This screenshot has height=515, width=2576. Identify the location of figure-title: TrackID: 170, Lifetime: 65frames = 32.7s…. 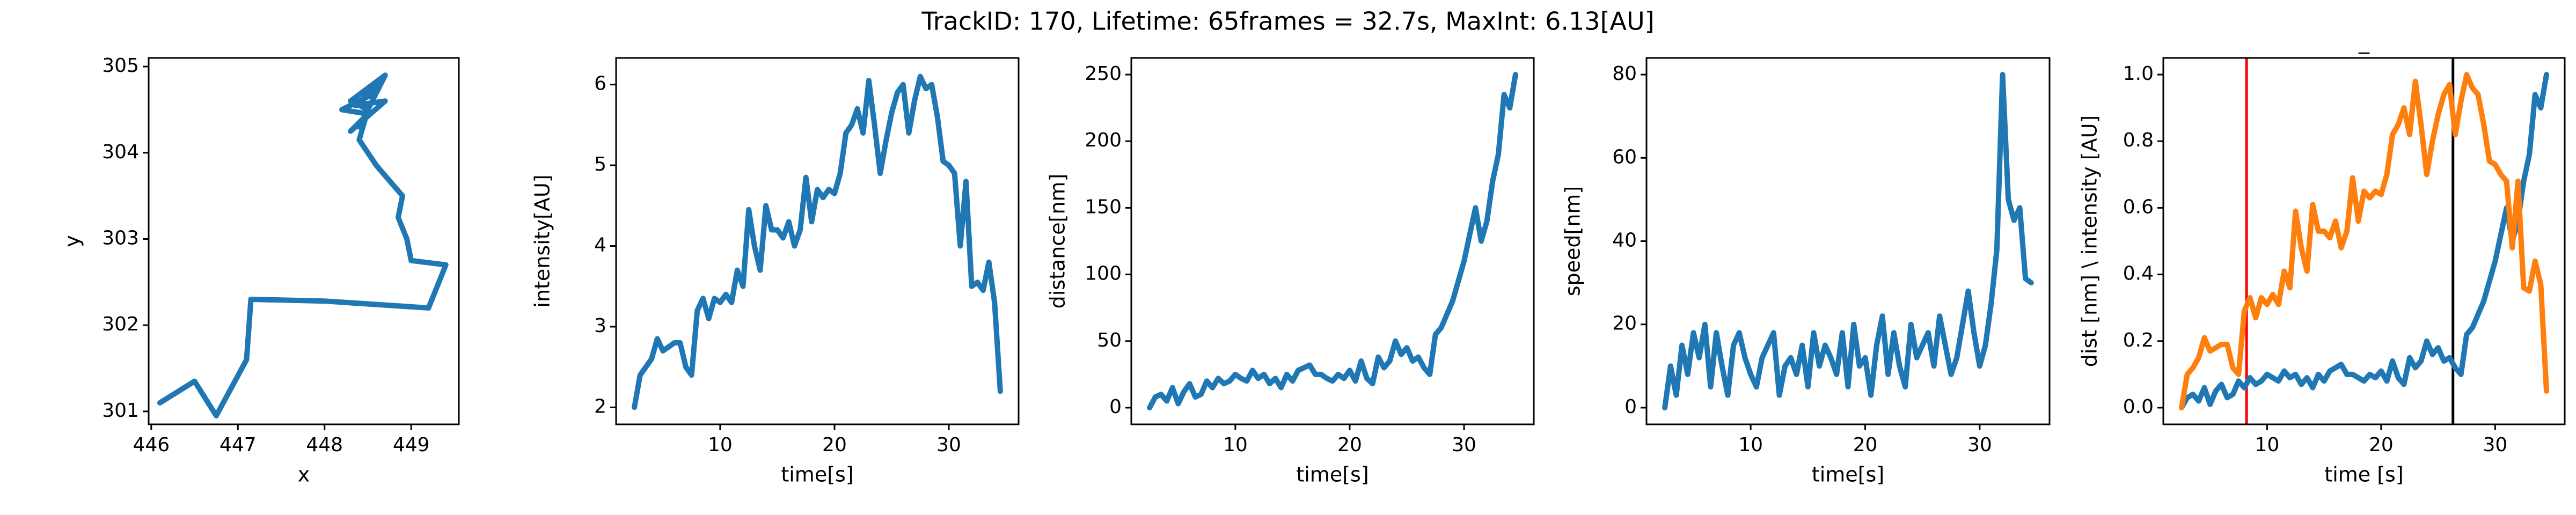
(1287, 22).